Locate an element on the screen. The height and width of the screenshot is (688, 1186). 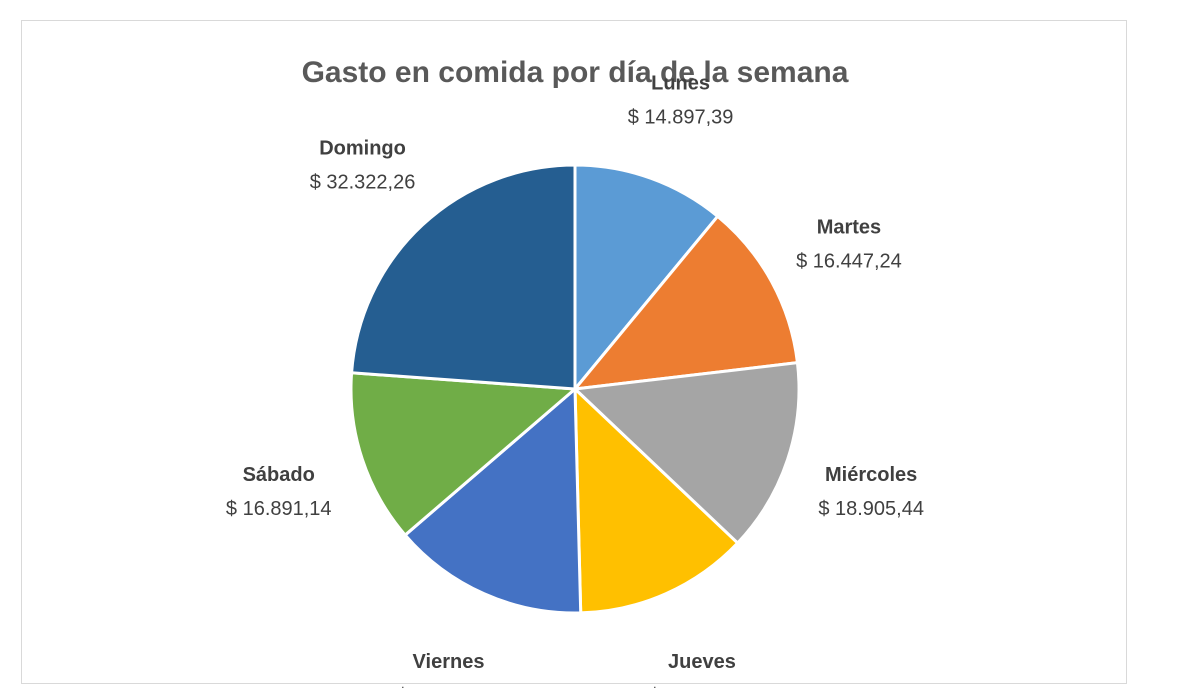
data-label-value-viernes: $ 19.117,11 is located at coordinates (448, 686).